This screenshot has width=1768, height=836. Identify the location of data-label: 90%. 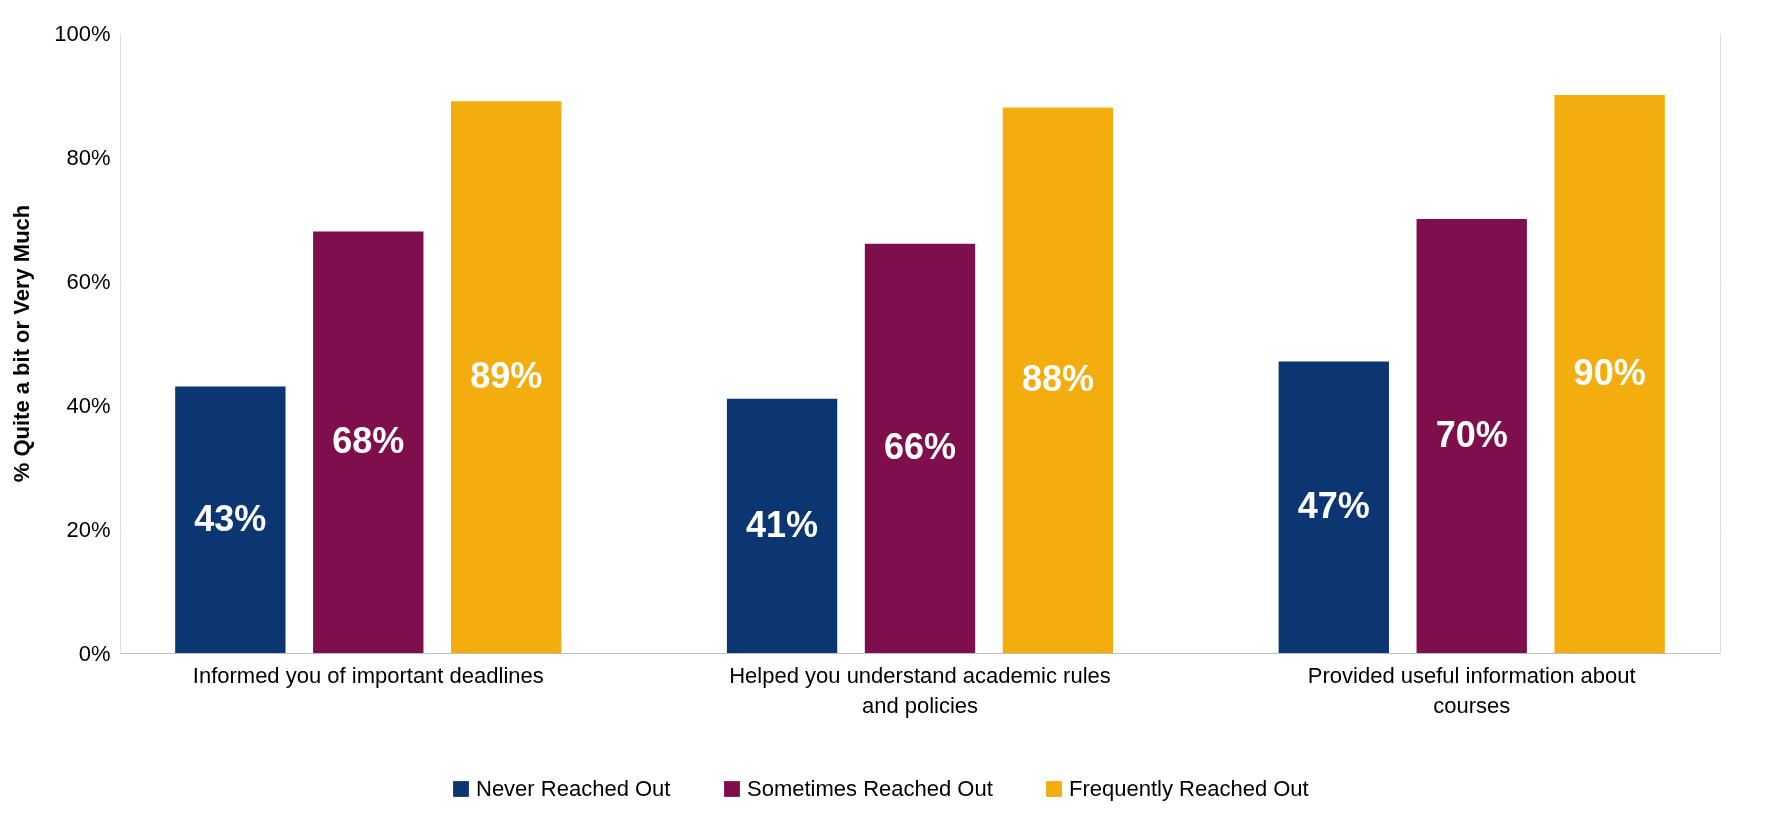
(1609, 372).